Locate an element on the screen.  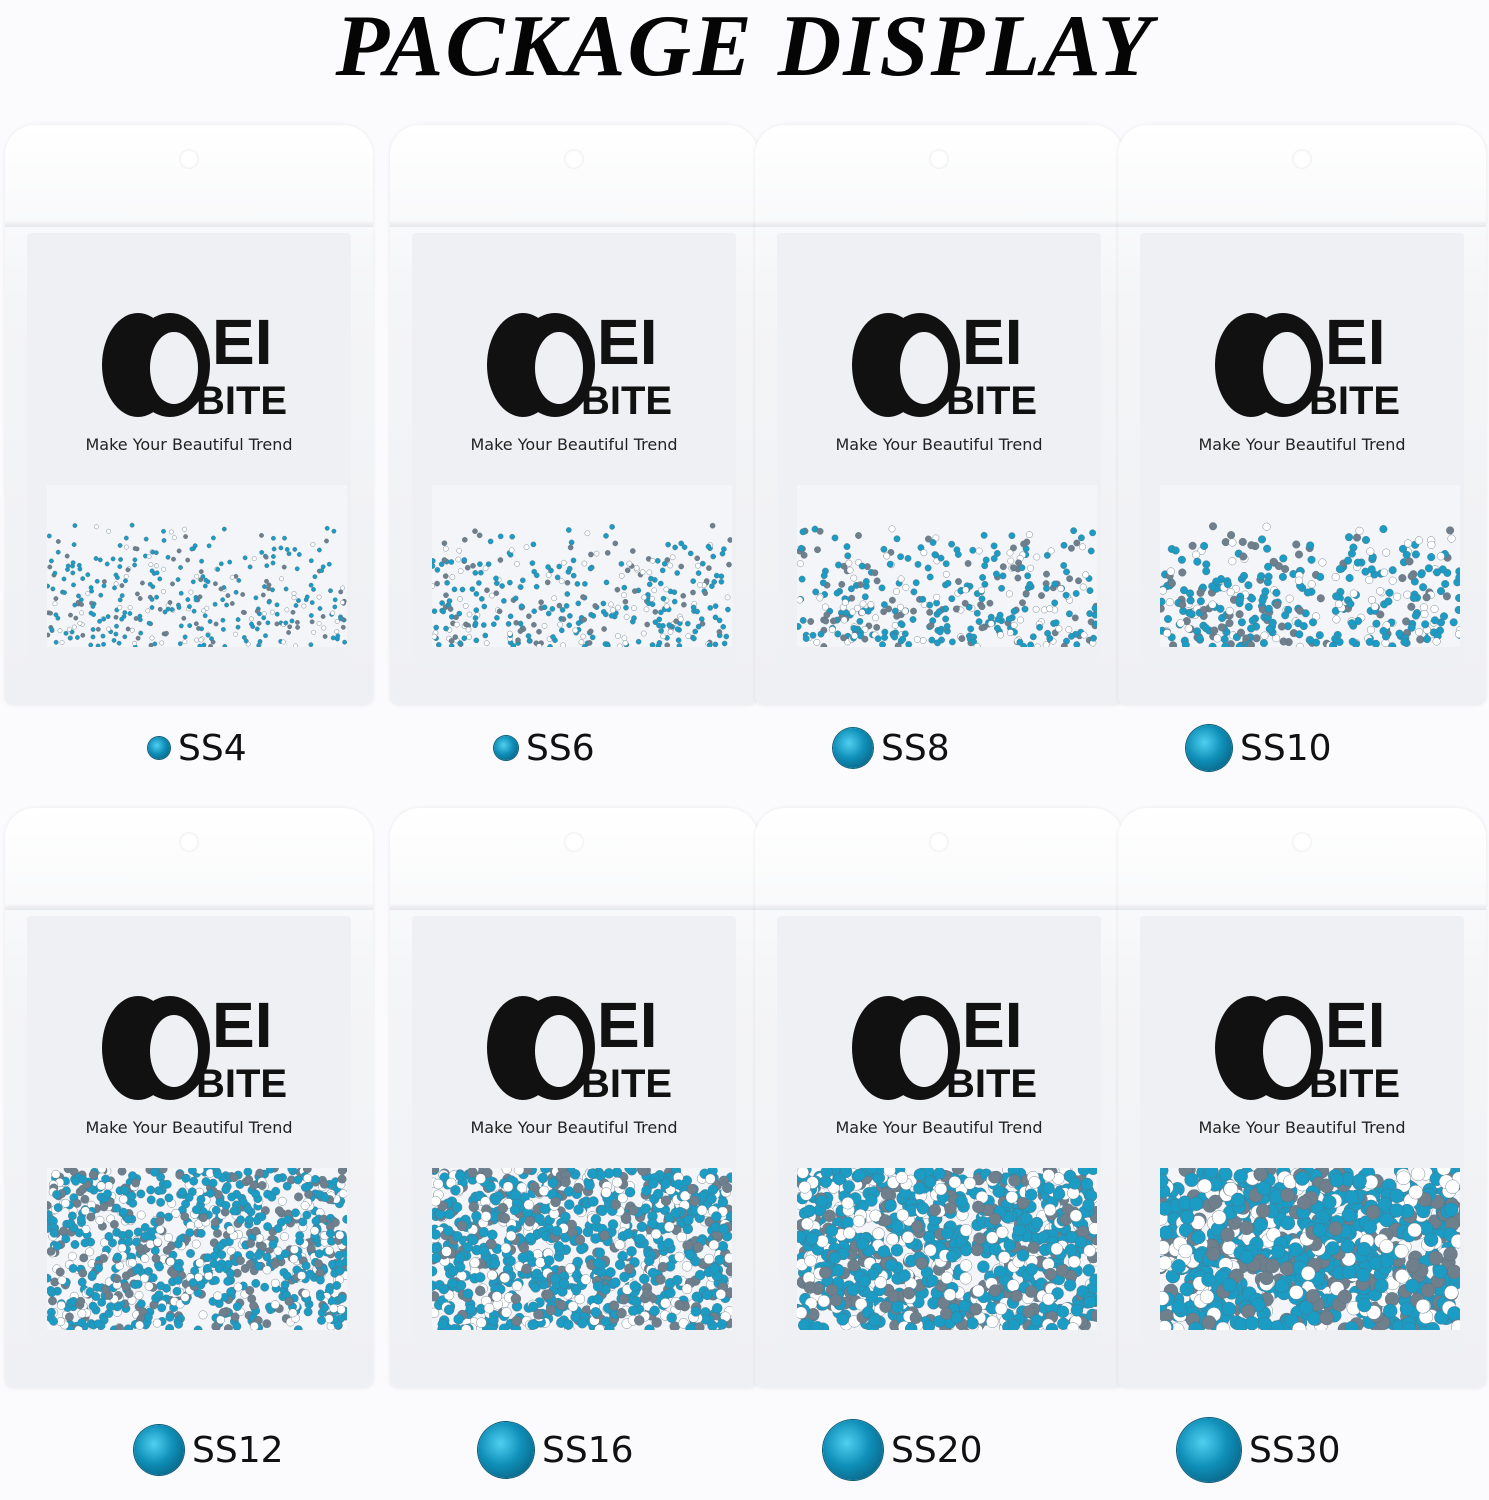
brand-tagline: Make Your Beautiful Trend is located at coordinates (189, 1127).